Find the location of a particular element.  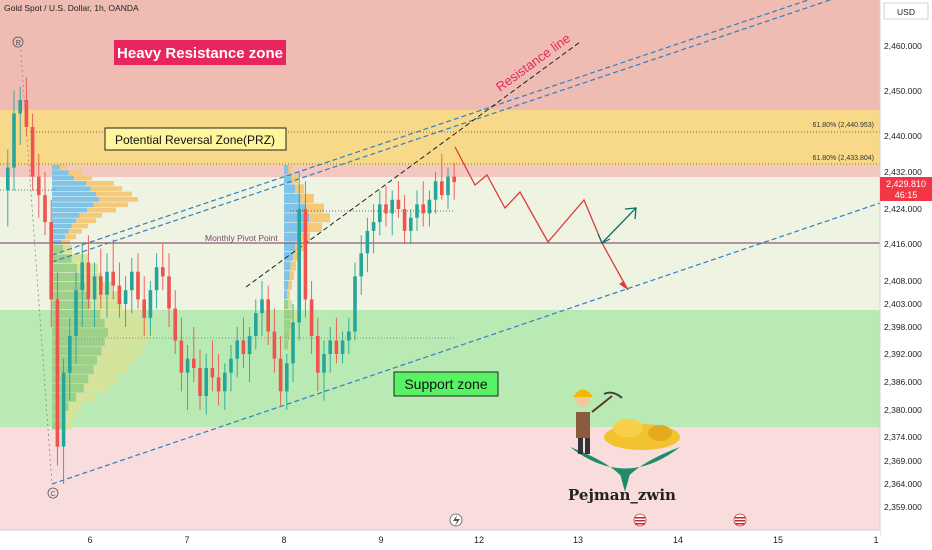

time-axis is located at coordinates (440, 540).